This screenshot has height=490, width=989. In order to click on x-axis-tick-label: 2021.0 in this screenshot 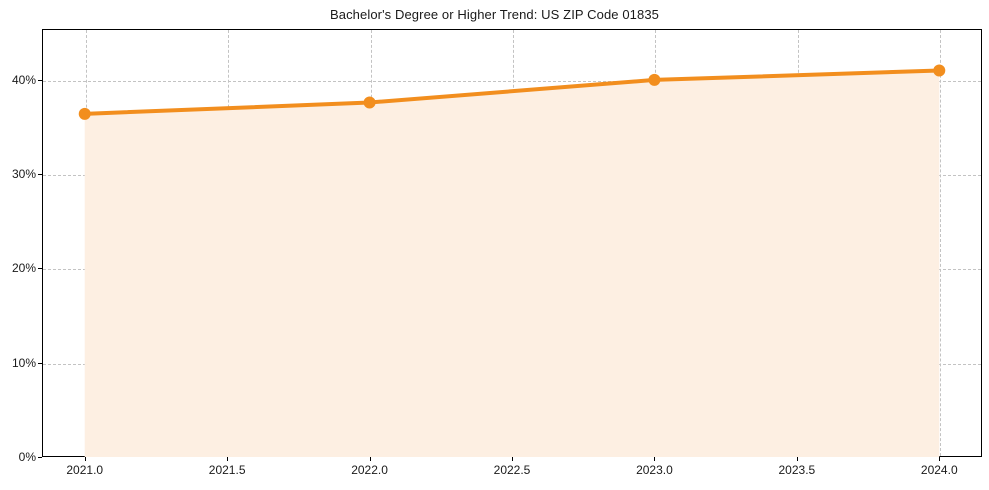, I will do `click(85, 470)`.